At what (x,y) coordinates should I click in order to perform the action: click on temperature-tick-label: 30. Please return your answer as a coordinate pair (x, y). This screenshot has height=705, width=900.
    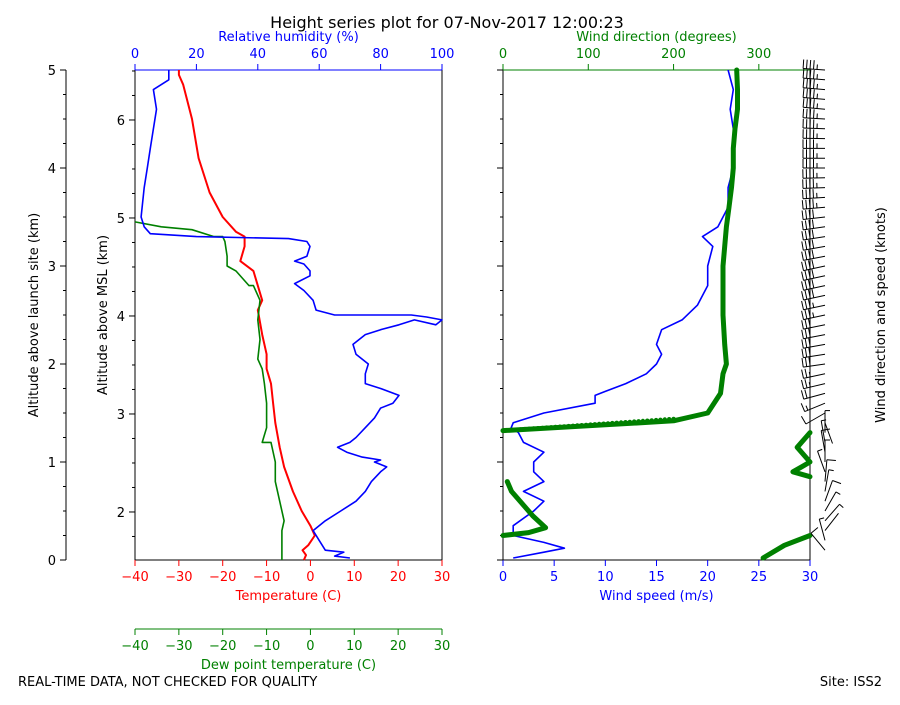
    Looking at the image, I should click on (442, 577).